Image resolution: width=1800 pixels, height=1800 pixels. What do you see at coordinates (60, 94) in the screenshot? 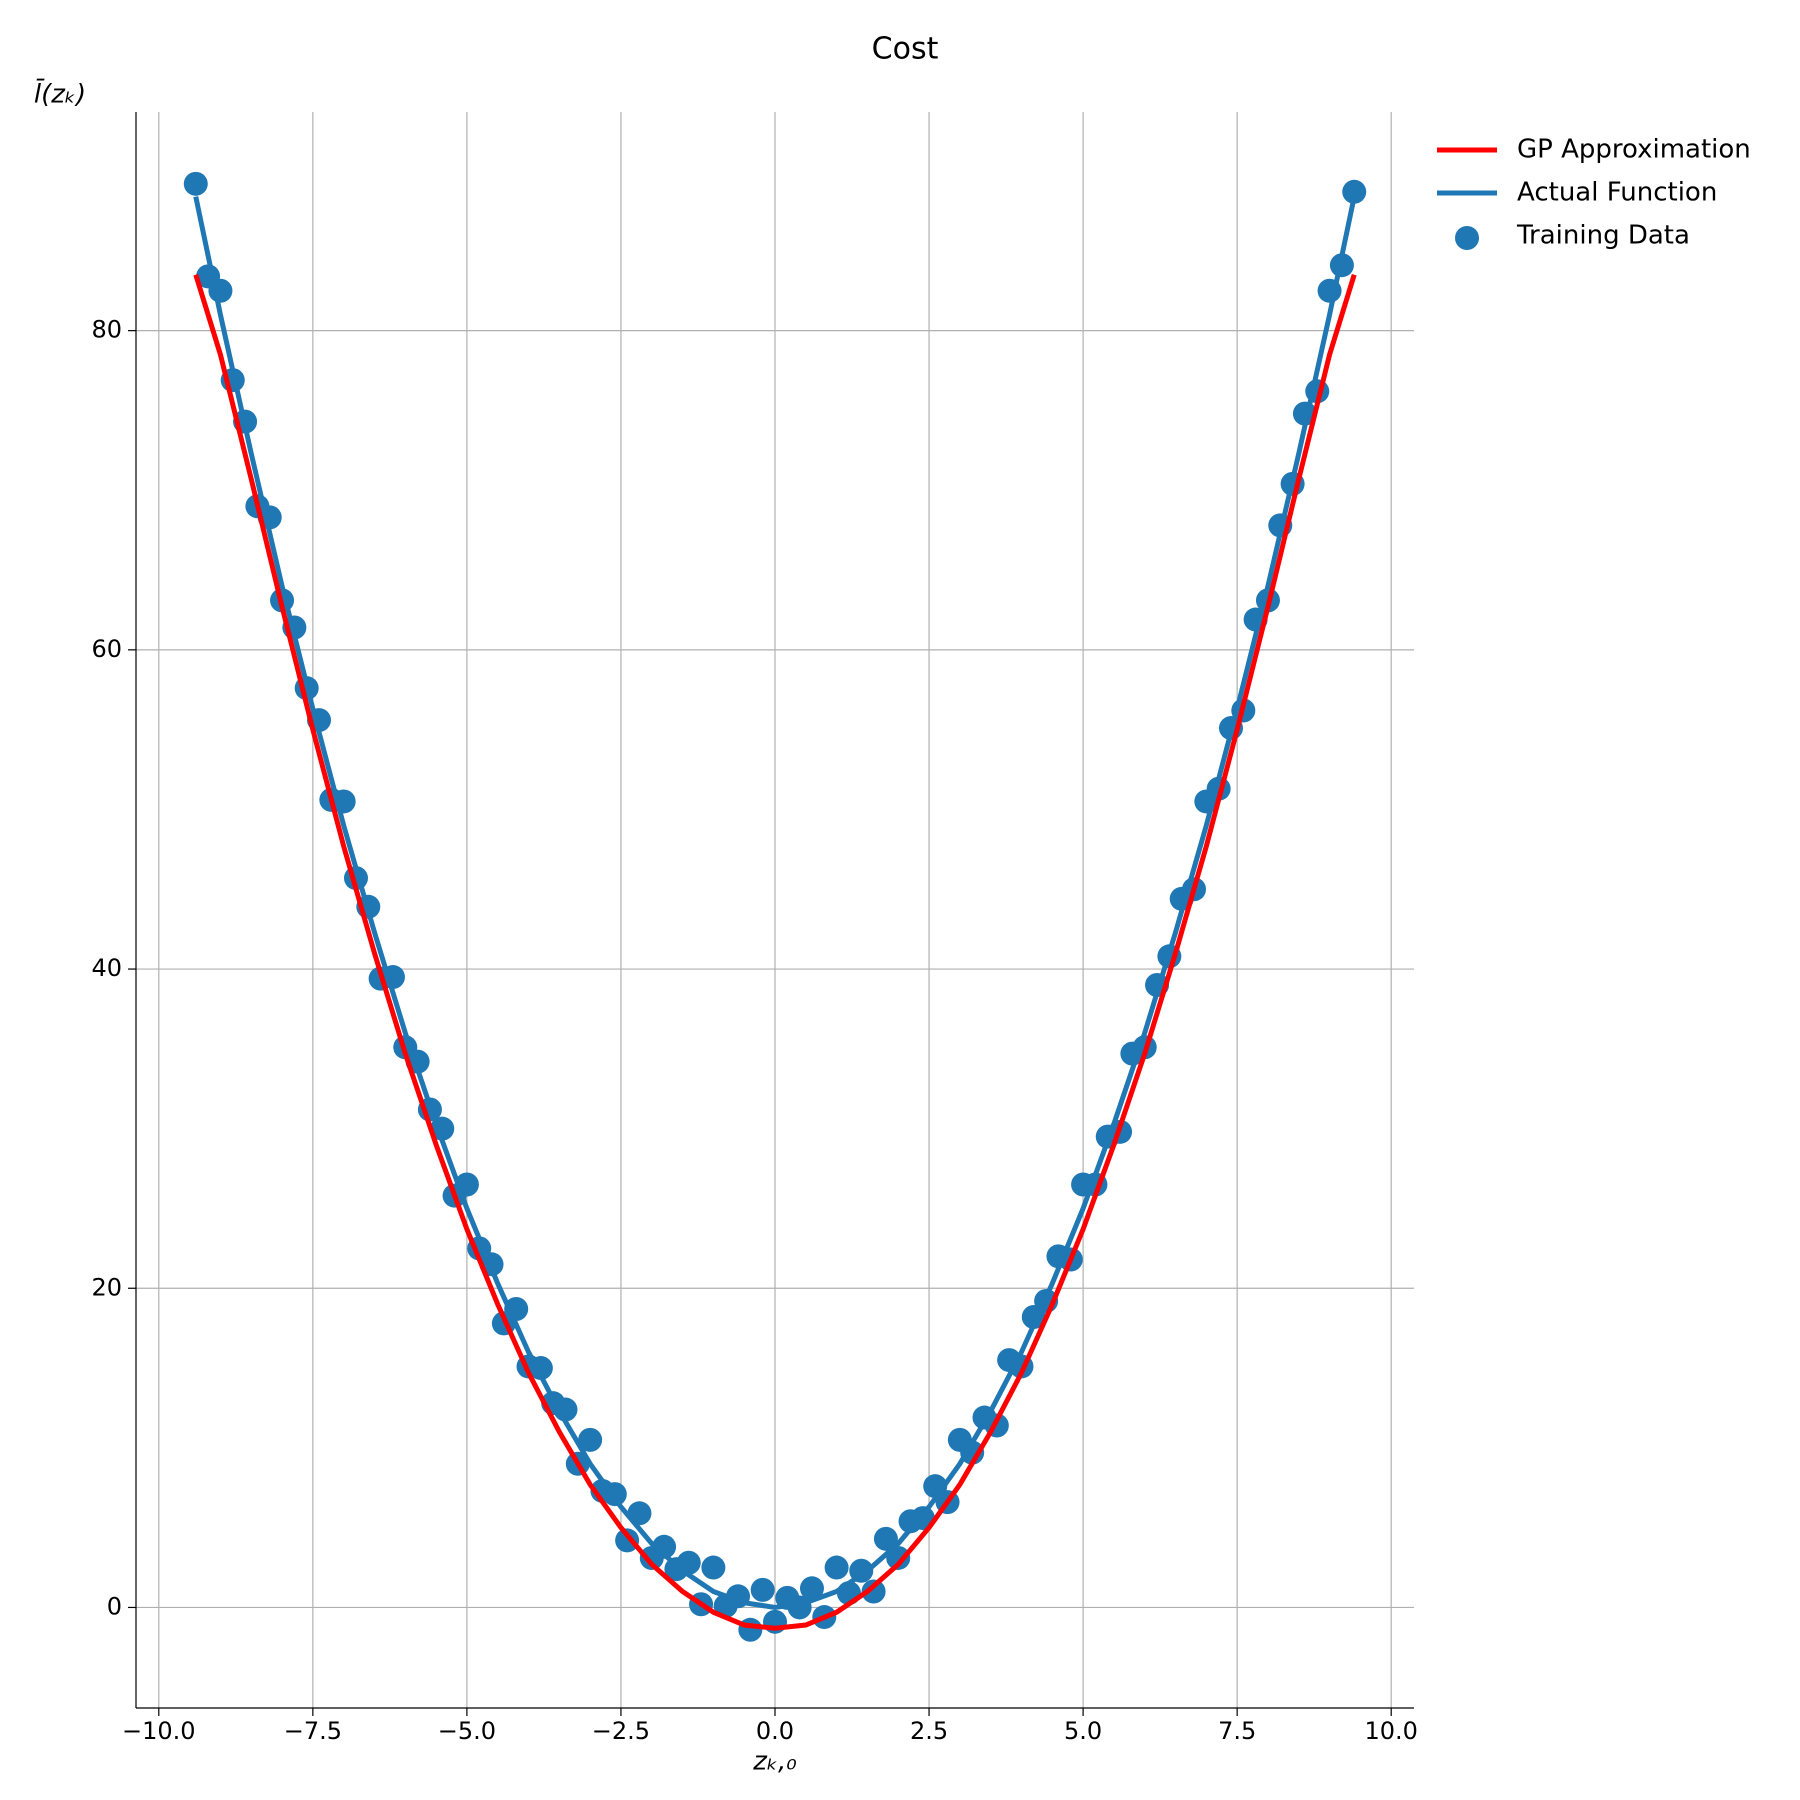
I see `y-axis-label: l̄(zₖ)` at bounding box center [60, 94].